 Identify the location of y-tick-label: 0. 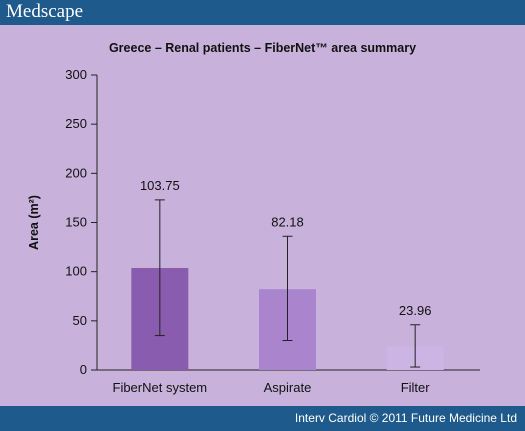
(83, 369).